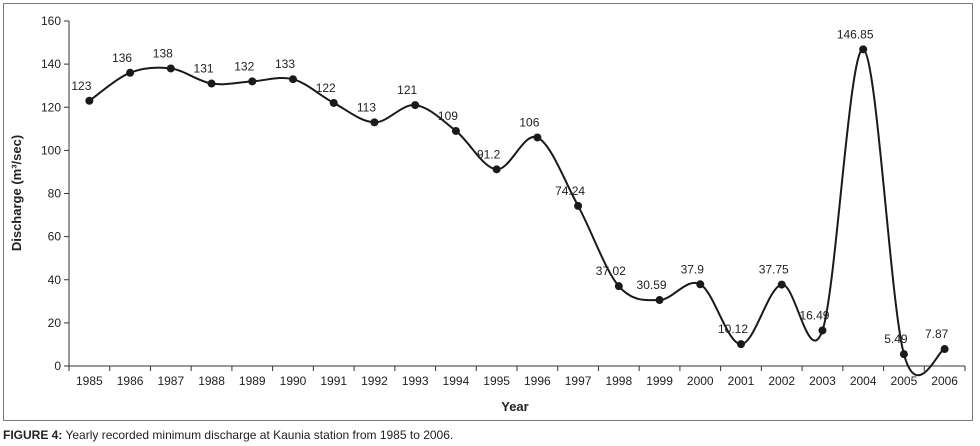 The image size is (980, 446). I want to click on x-tick-label: 2000, so click(700, 381).